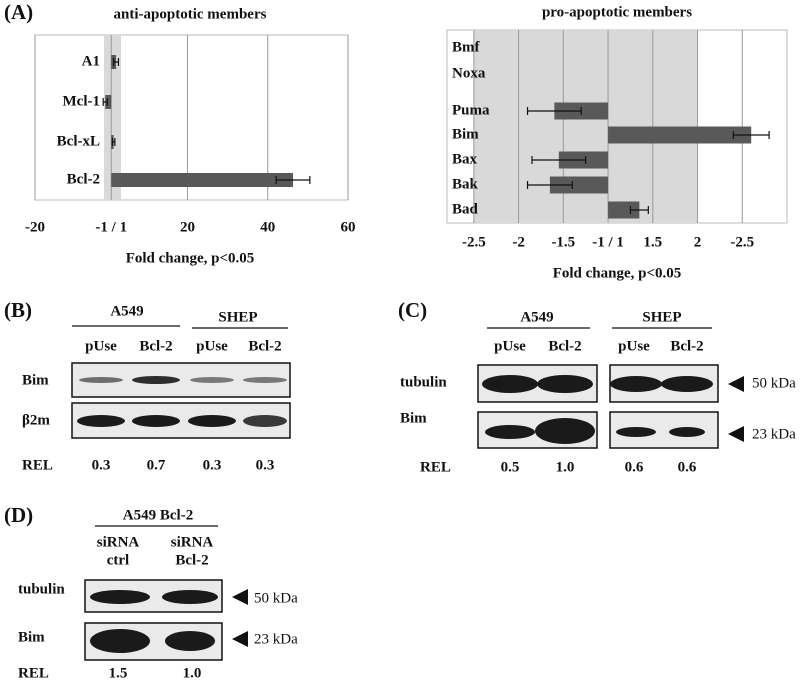 Image resolution: width=812 pixels, height=684 pixels. Describe the element at coordinates (652, 242) in the screenshot. I see `x-tick-label: 1.5` at that location.